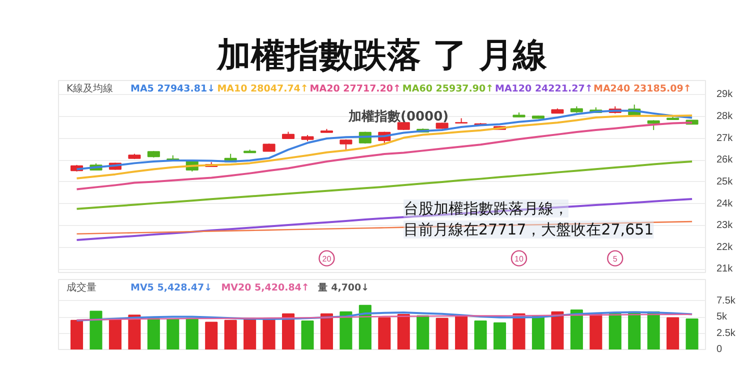 The image size is (740, 365). Describe the element at coordinates (544, 89) in the screenshot. I see `text: MA120 24221.27↑` at that location.